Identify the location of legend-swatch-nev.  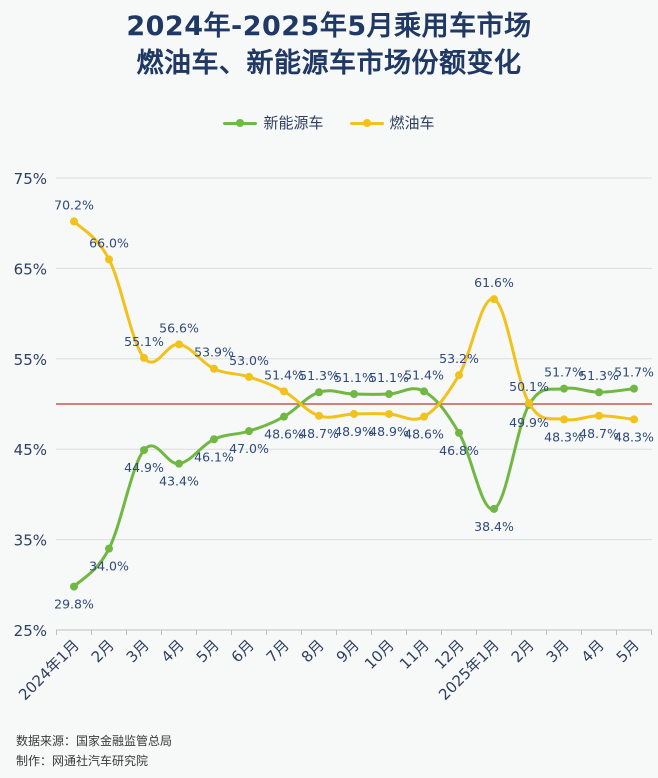
(240, 123).